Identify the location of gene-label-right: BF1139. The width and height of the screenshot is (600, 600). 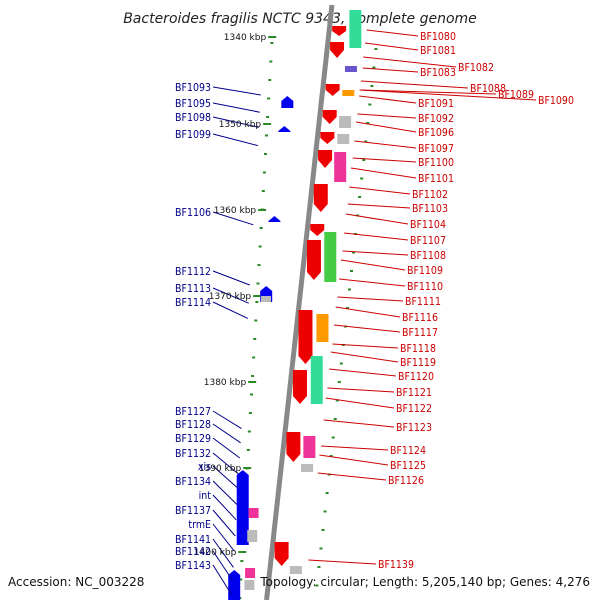
(396, 565).